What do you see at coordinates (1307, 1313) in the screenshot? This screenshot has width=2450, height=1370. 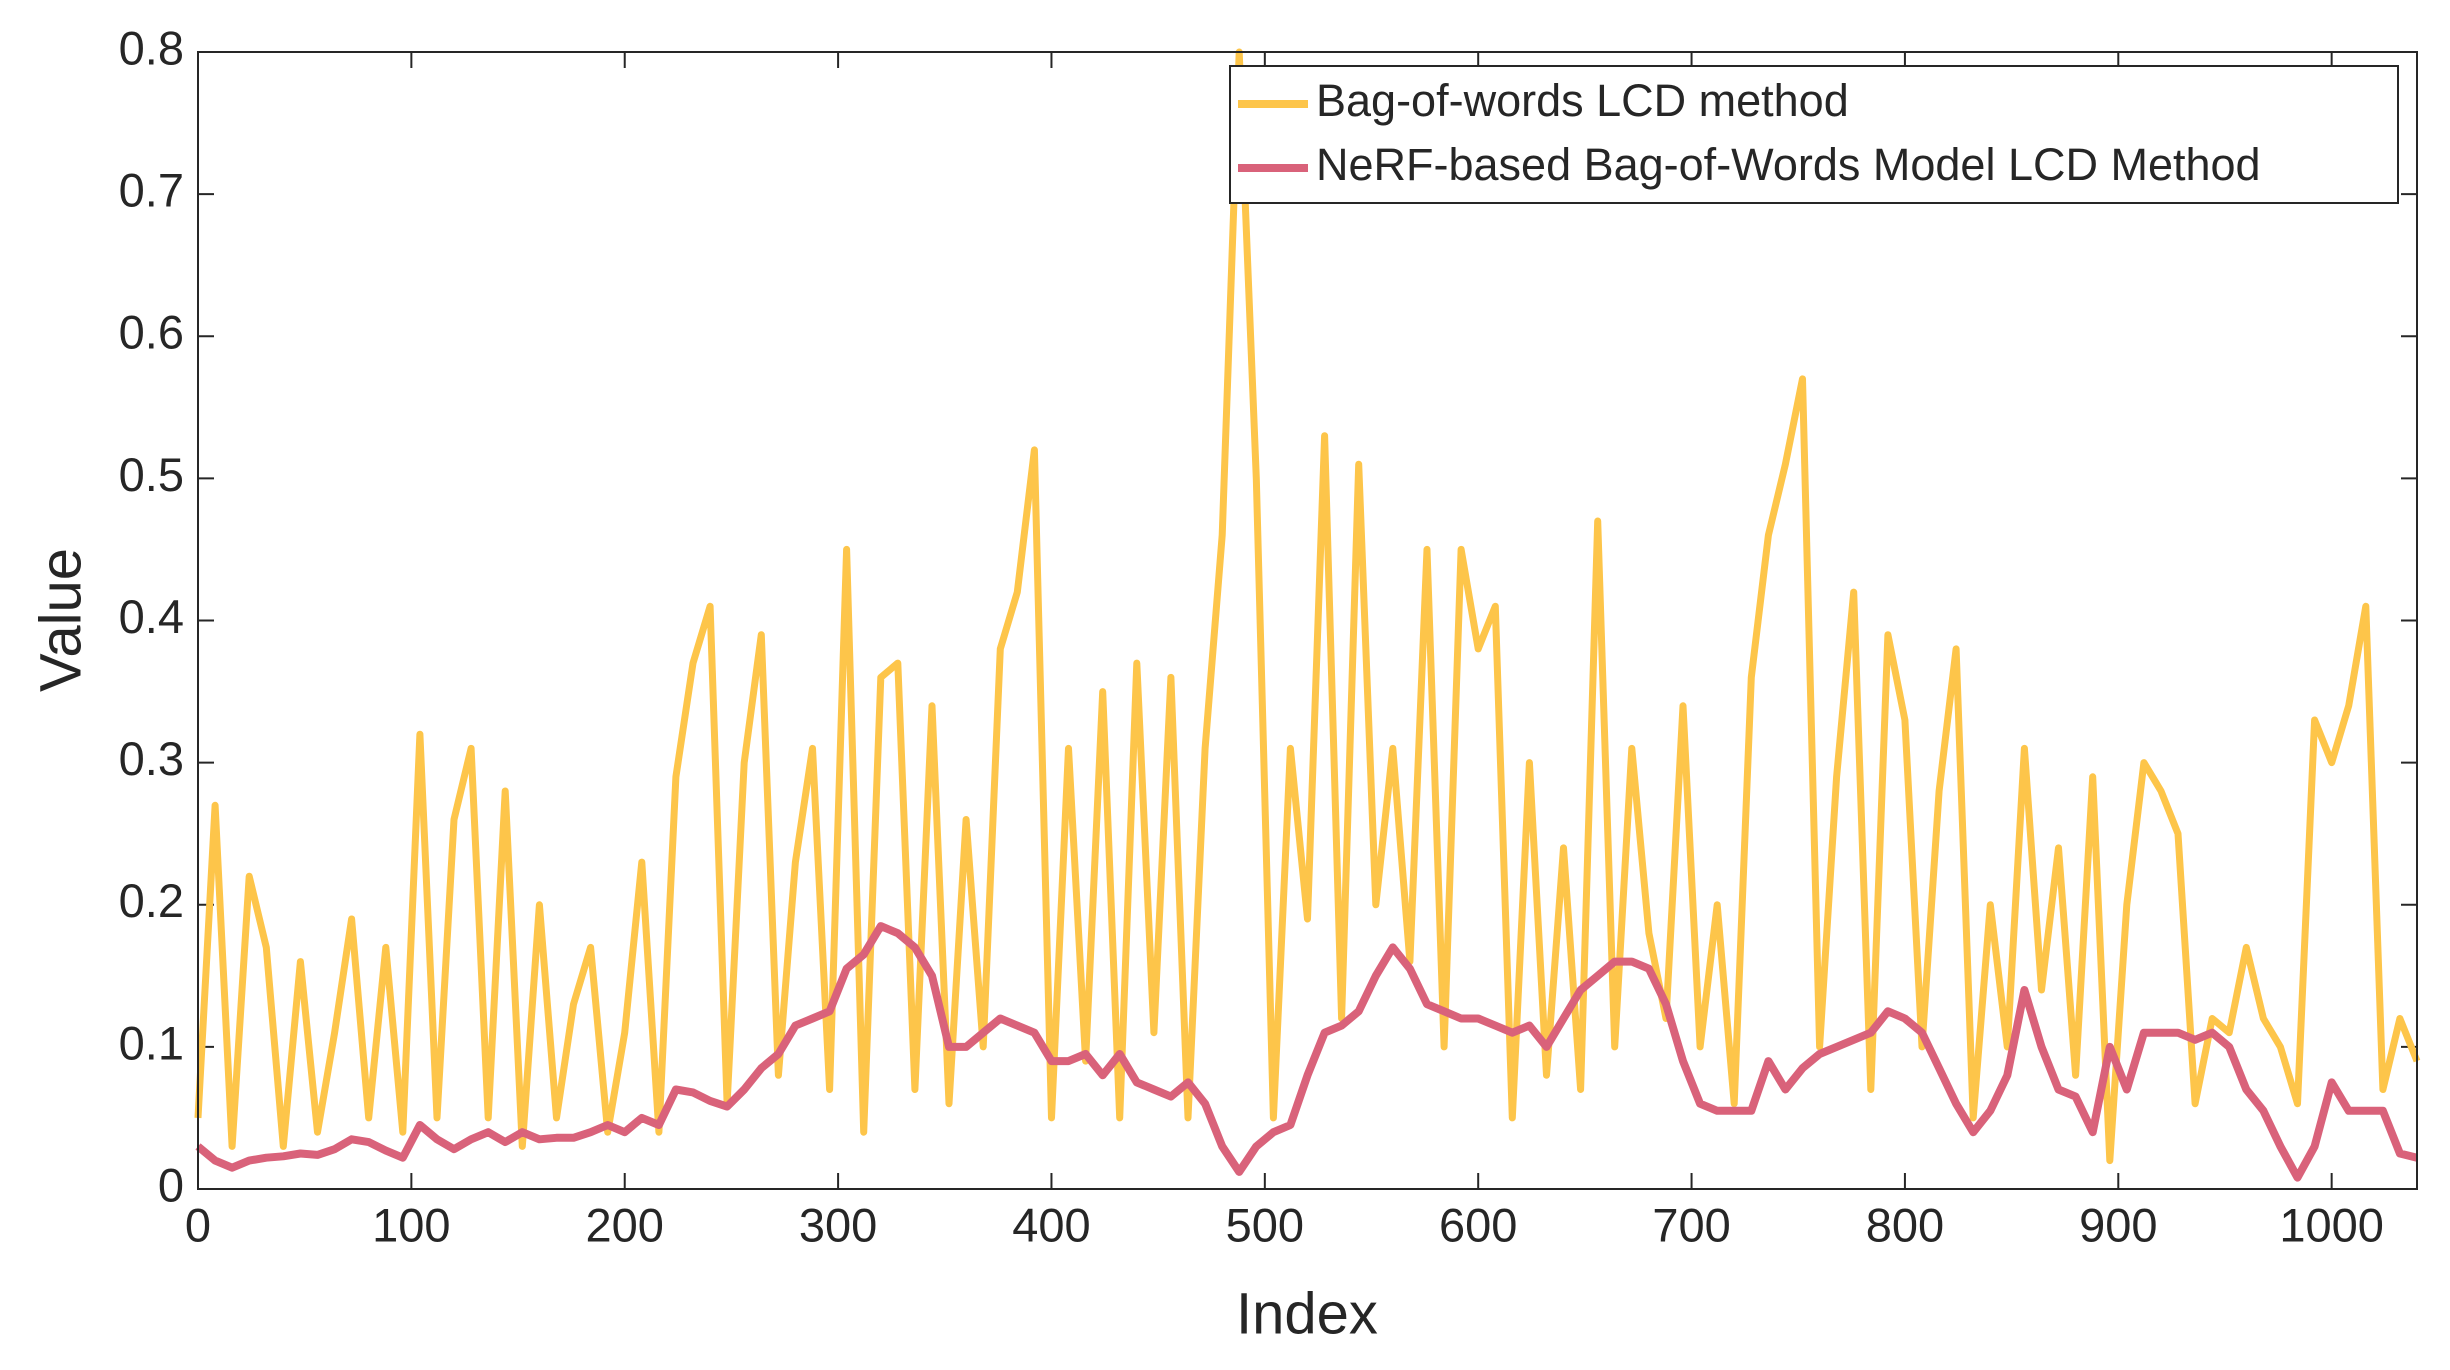 I see `x-axis-label: Index` at bounding box center [1307, 1313].